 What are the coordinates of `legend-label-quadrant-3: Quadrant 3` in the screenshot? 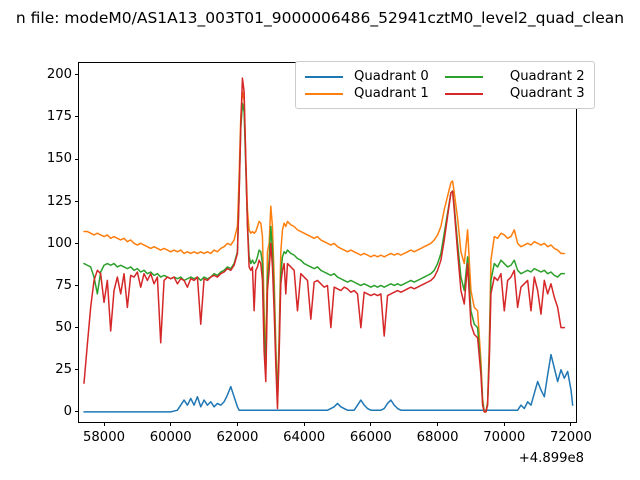 It's located at (547, 93).